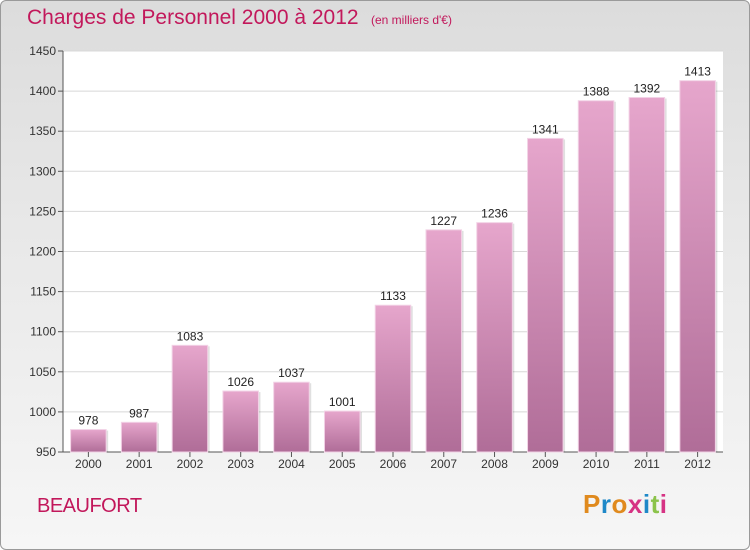  Describe the element at coordinates (46, 452) in the screenshot. I see `y-tick-label: 950` at that location.